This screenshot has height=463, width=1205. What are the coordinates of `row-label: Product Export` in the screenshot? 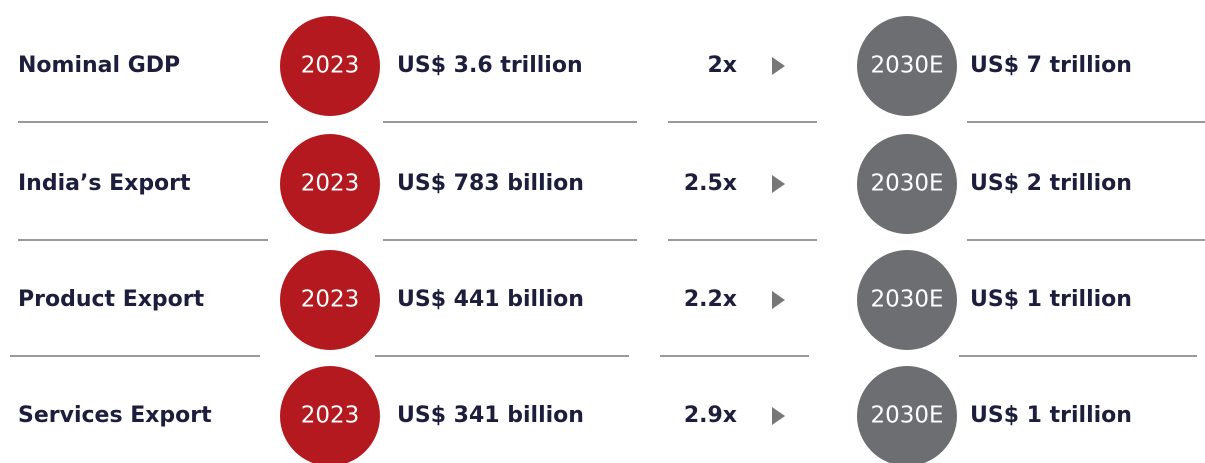 It's located at (111, 299).